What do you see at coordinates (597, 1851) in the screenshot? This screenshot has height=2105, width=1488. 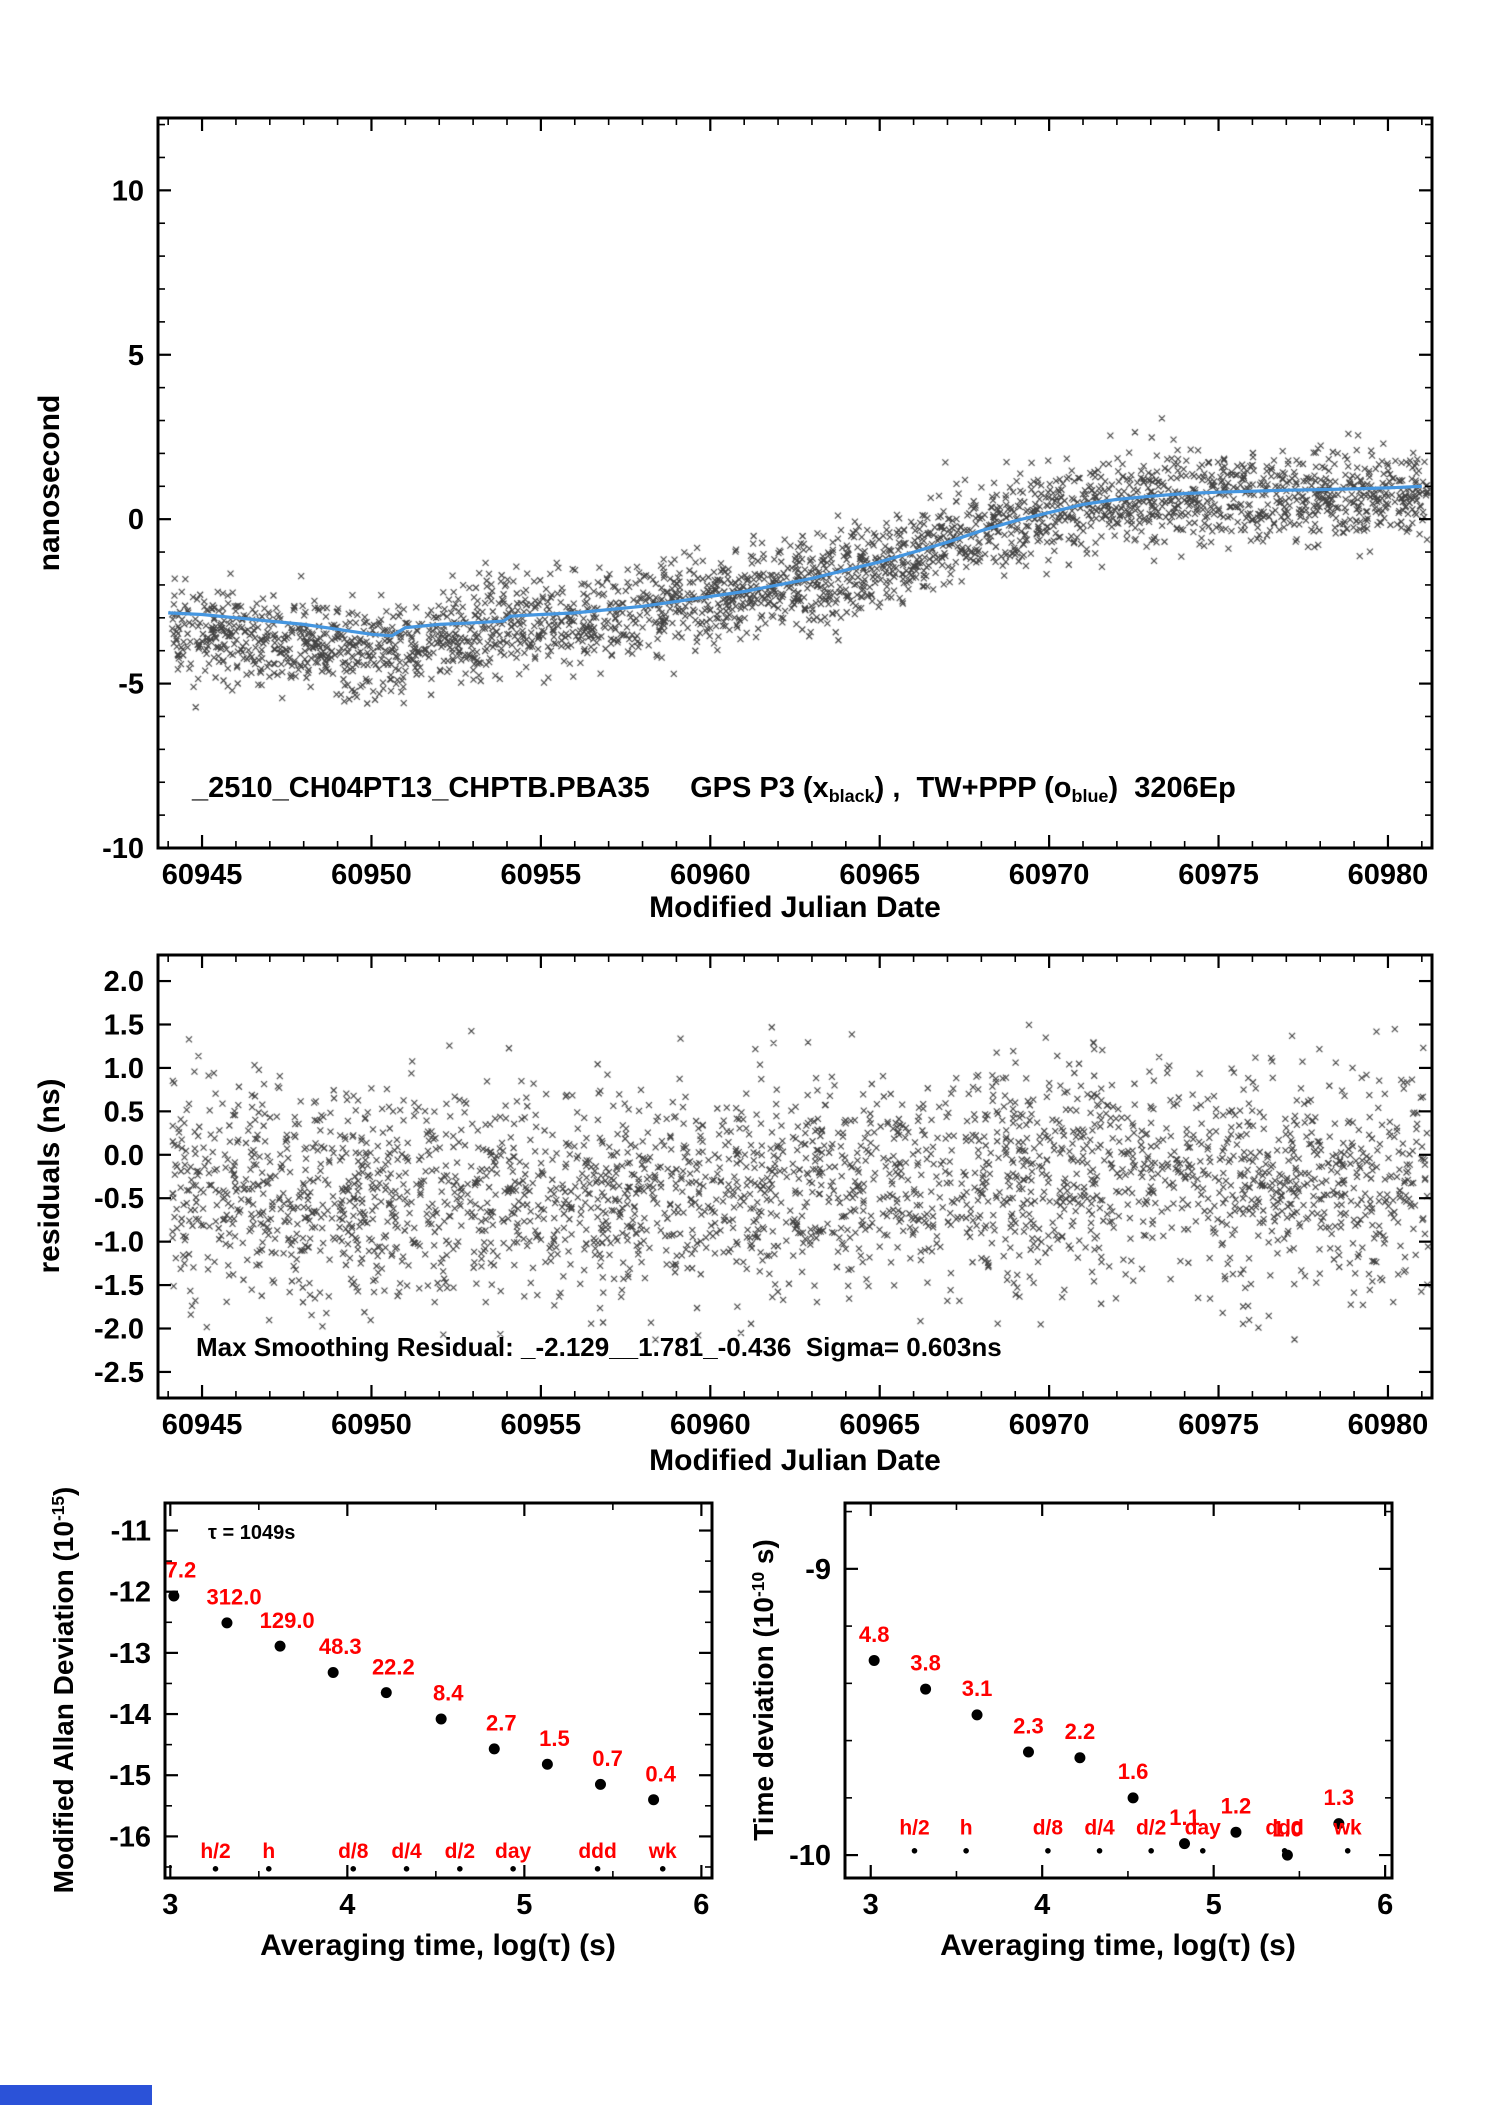 I see `tau-scale-label: ddd` at bounding box center [597, 1851].